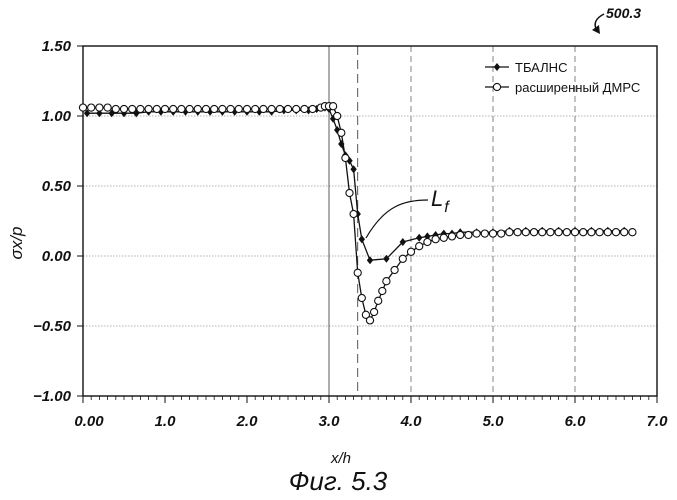 This screenshot has width=677, height=500. Describe the element at coordinates (57, 116) in the screenshot. I see `y-tick-label: 1.00` at that location.